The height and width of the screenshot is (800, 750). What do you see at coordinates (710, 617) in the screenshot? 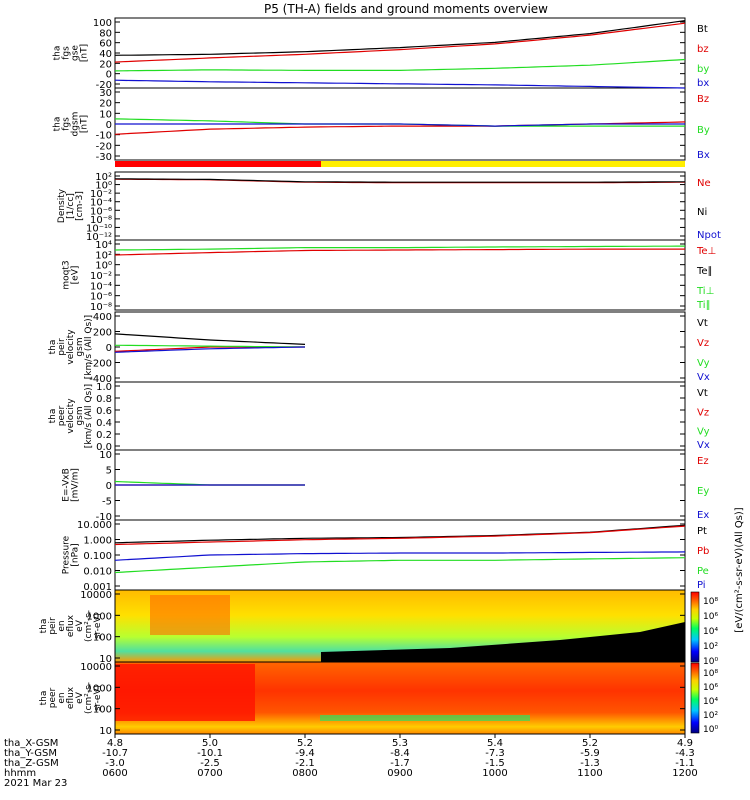
I see `colorbar-tick-top: 10⁶` at bounding box center [710, 617].